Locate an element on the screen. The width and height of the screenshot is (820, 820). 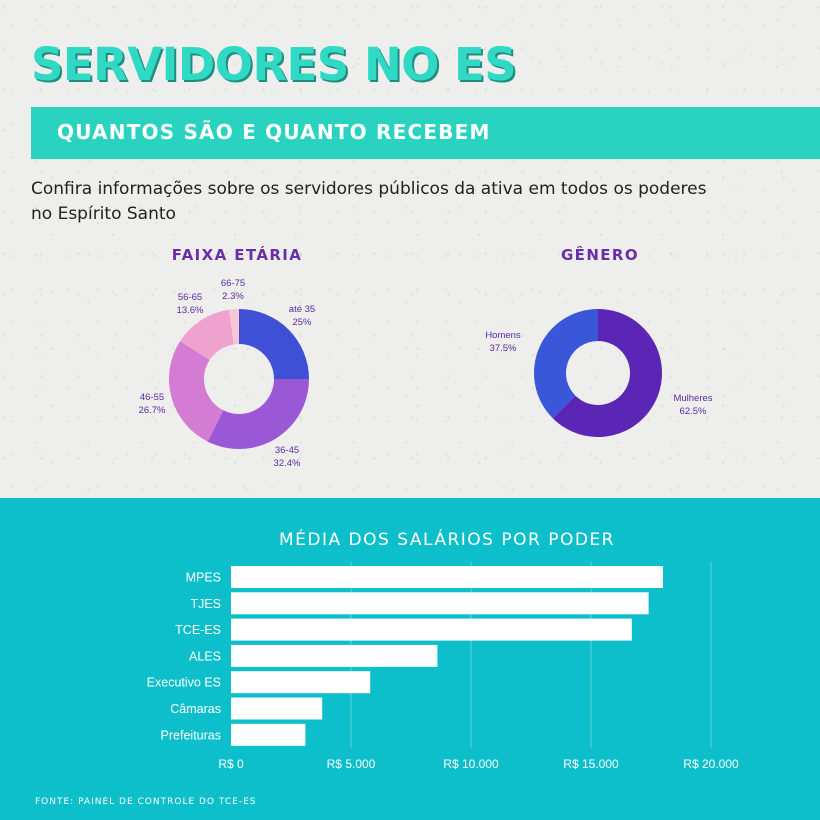
category-label: TJES is located at coordinates (205, 604).